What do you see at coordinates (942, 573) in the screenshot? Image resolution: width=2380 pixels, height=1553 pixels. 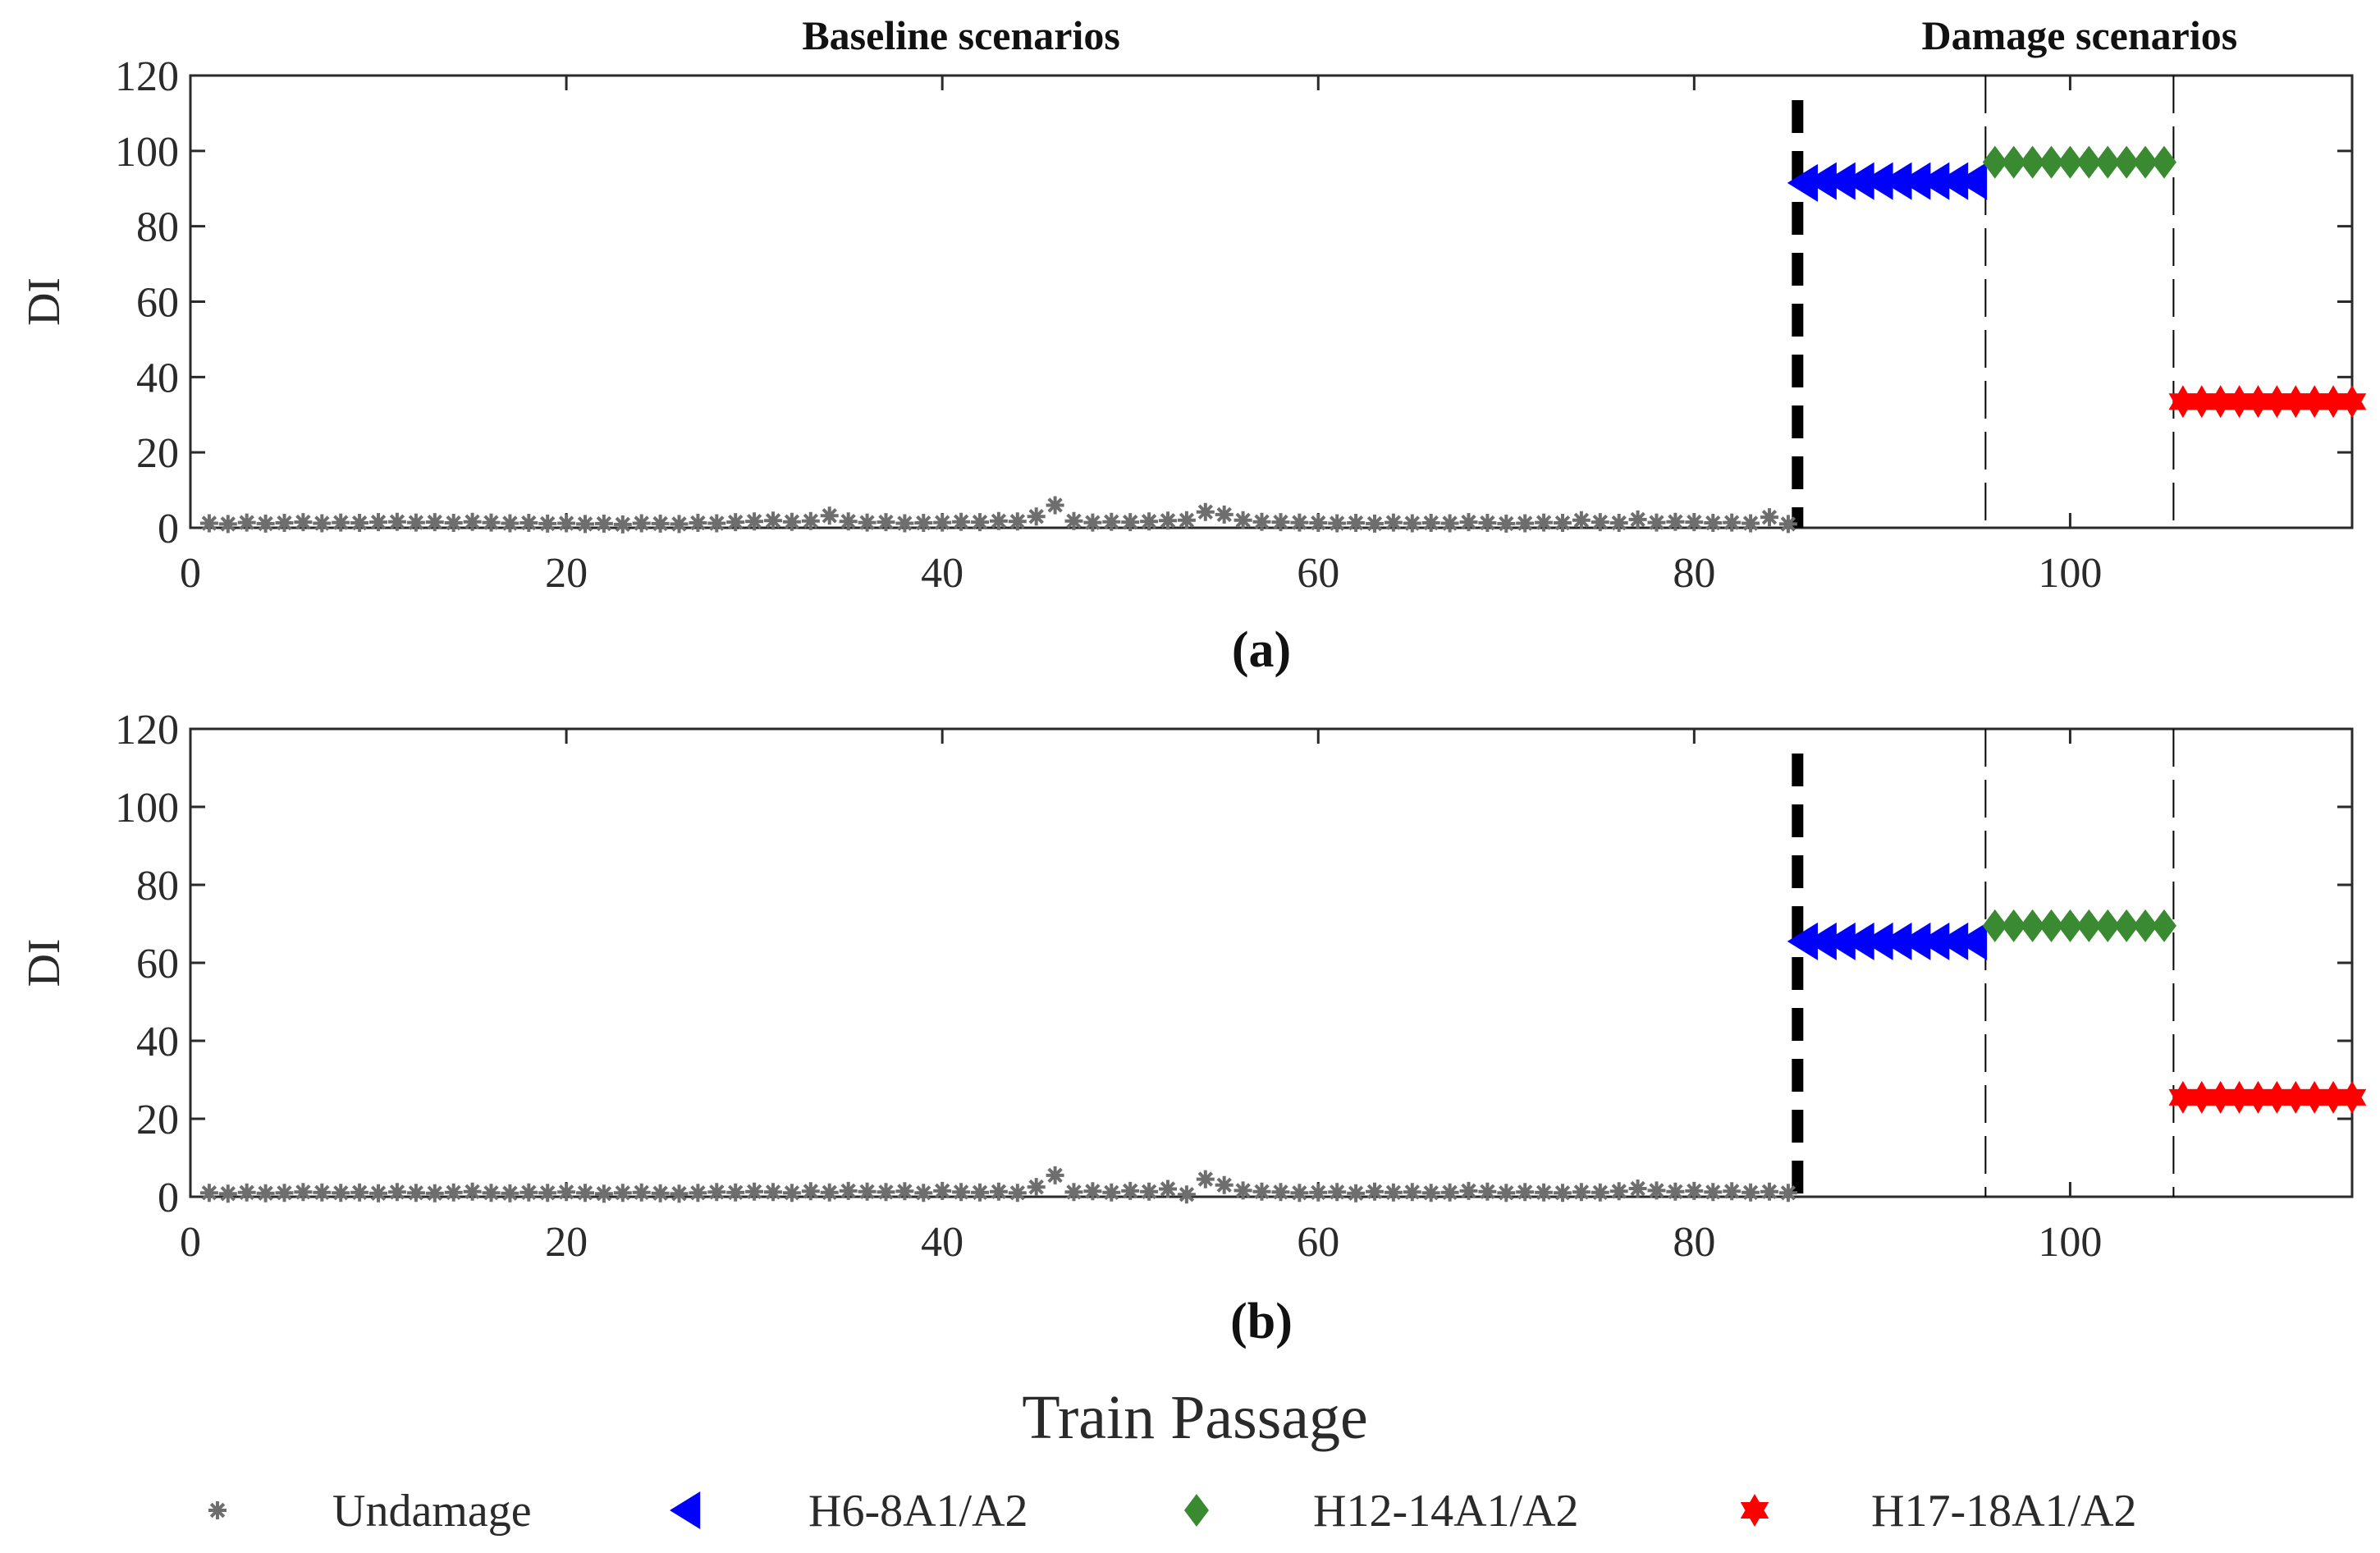 I see `x-tick-label: 40` at bounding box center [942, 573].